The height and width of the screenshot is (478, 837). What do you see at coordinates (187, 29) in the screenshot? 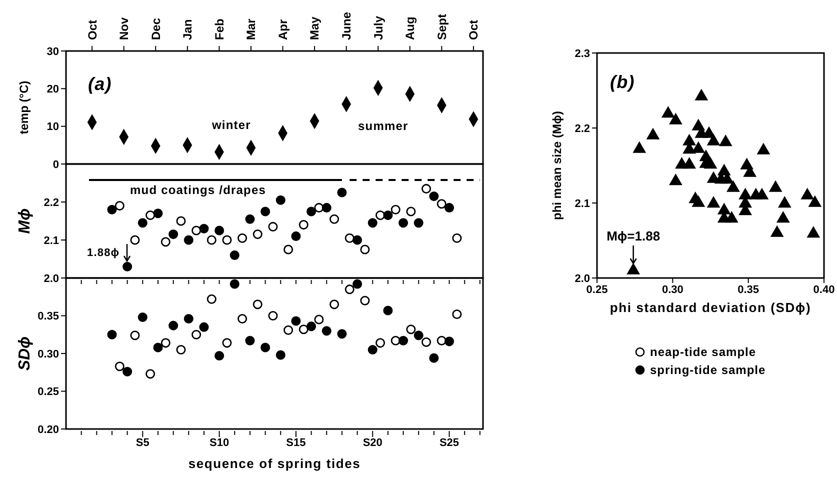
I see `x-tick-label: Jan` at bounding box center [187, 29].